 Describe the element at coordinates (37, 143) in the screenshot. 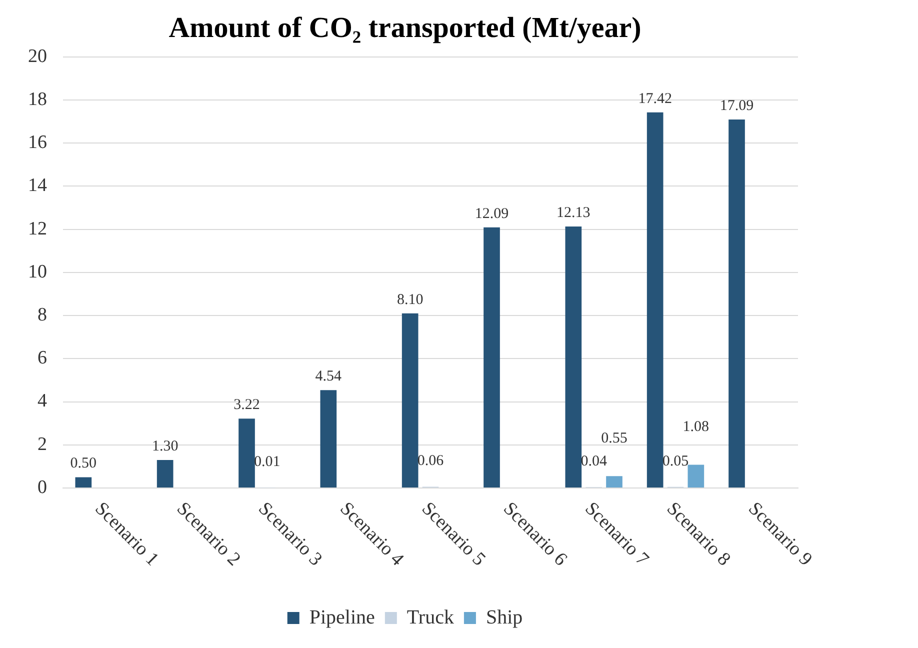

I see `y-tick-label: 16` at that location.